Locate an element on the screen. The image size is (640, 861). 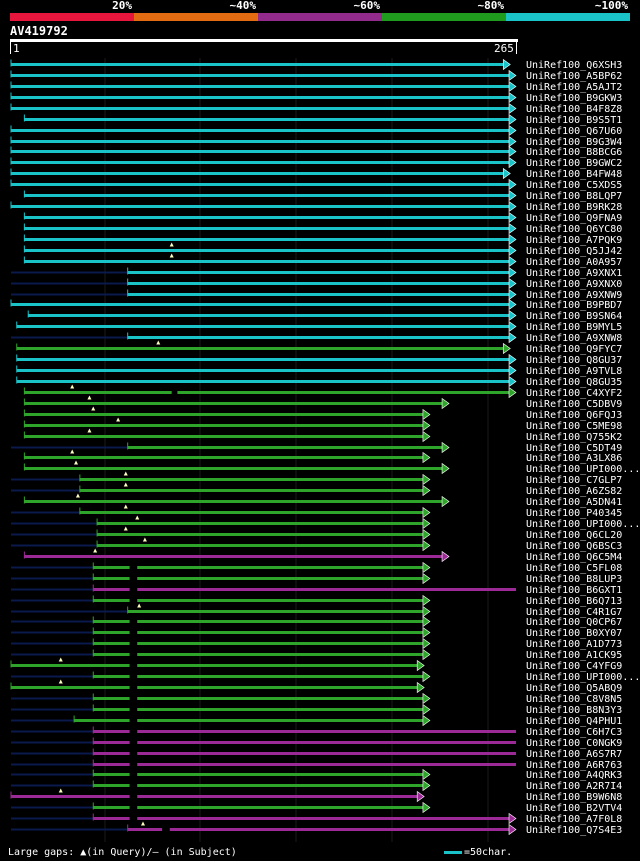
hit-label: UniRef100_A1CK95 is located at coordinates (574, 655).